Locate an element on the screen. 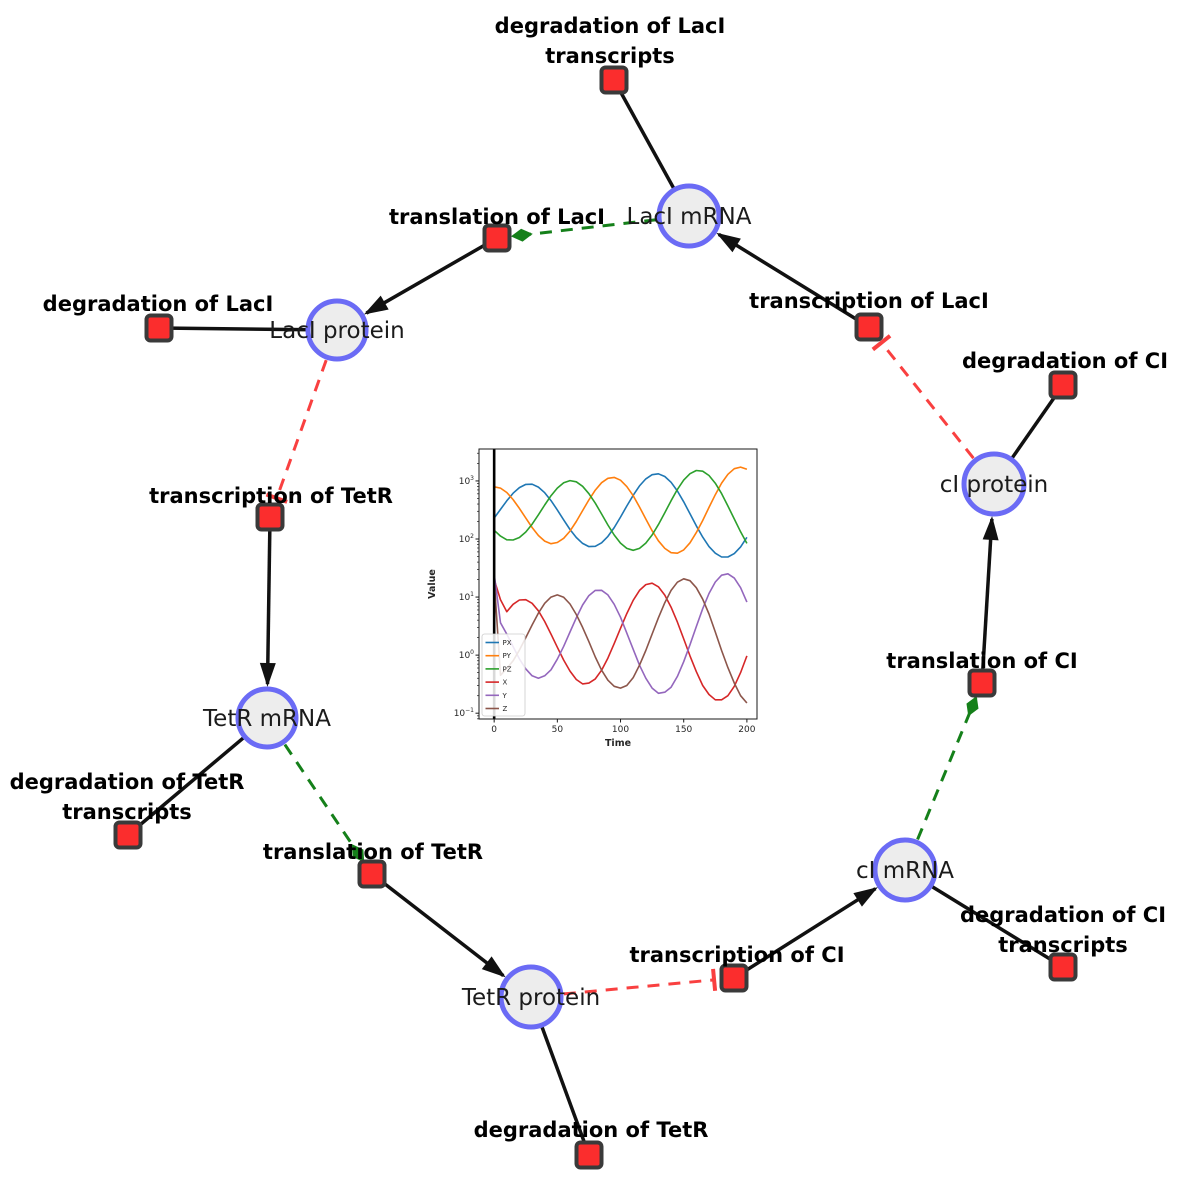  series-line-X is located at coordinates (620, 640).